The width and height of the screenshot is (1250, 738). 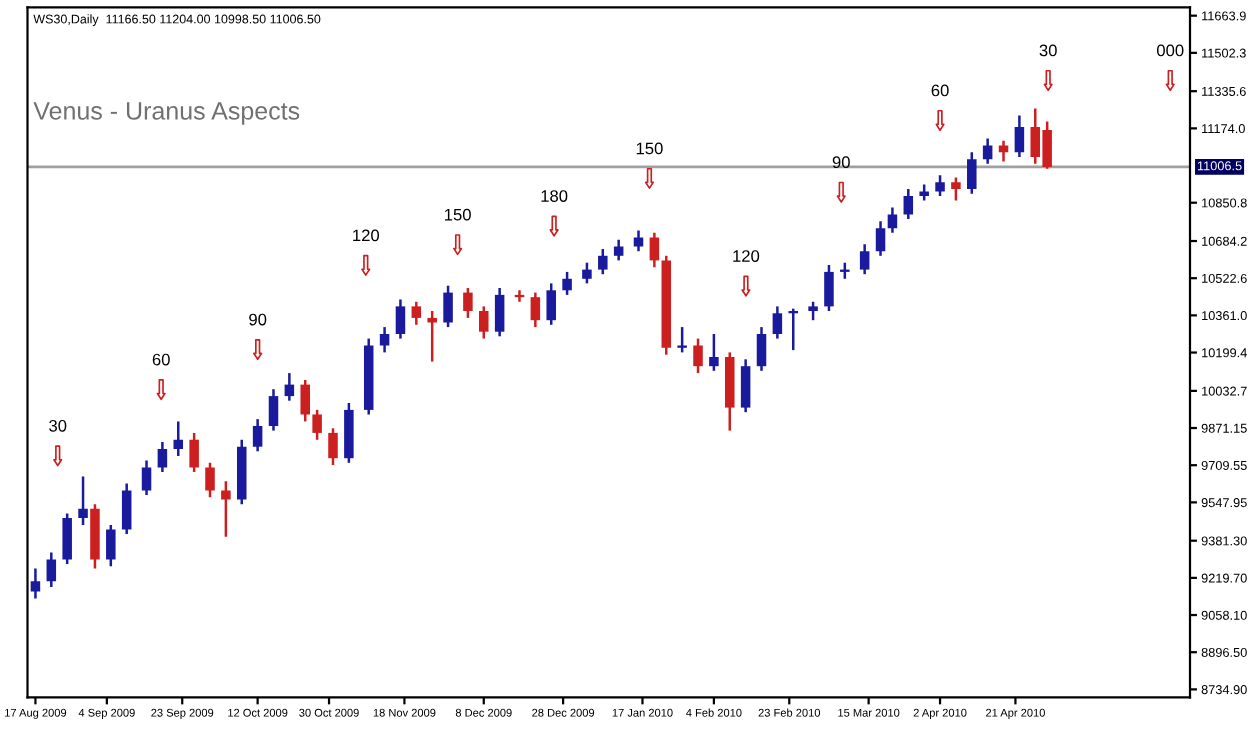 I want to click on text: Venus - Uranus Aspects, so click(x=166, y=113).